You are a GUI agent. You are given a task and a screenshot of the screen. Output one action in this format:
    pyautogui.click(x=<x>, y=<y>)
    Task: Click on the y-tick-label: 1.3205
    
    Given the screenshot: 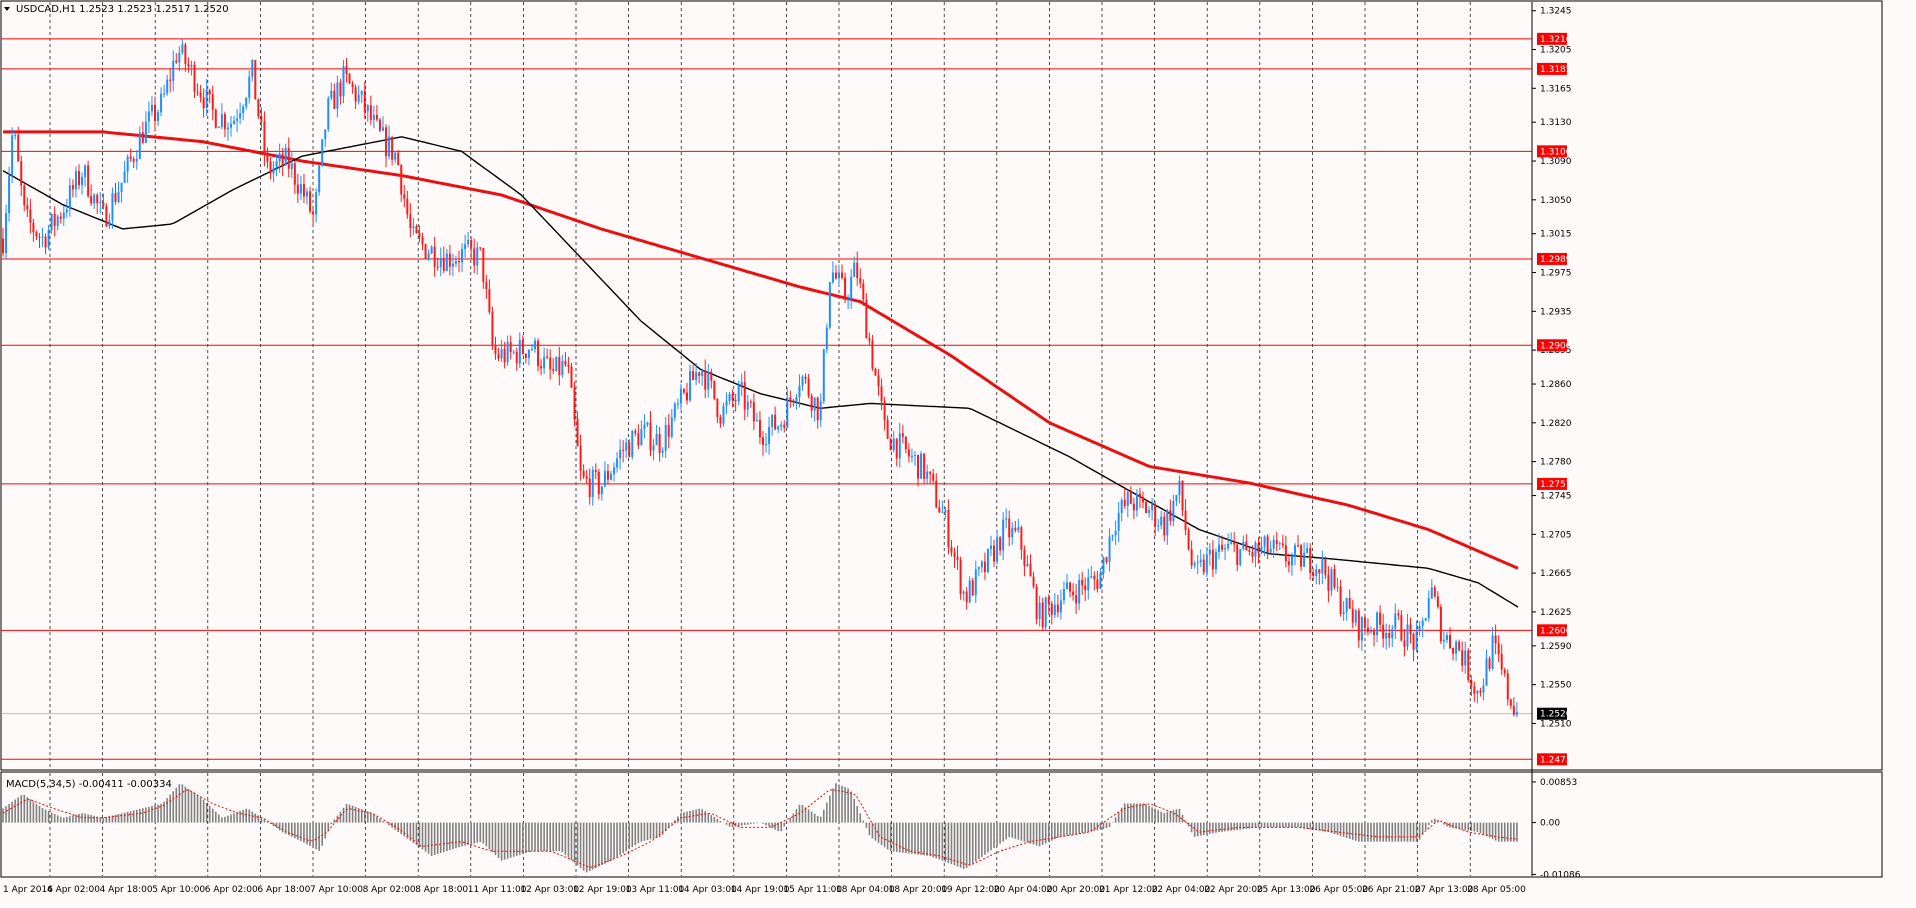 What is the action you would take?
    pyautogui.click(x=1556, y=51)
    